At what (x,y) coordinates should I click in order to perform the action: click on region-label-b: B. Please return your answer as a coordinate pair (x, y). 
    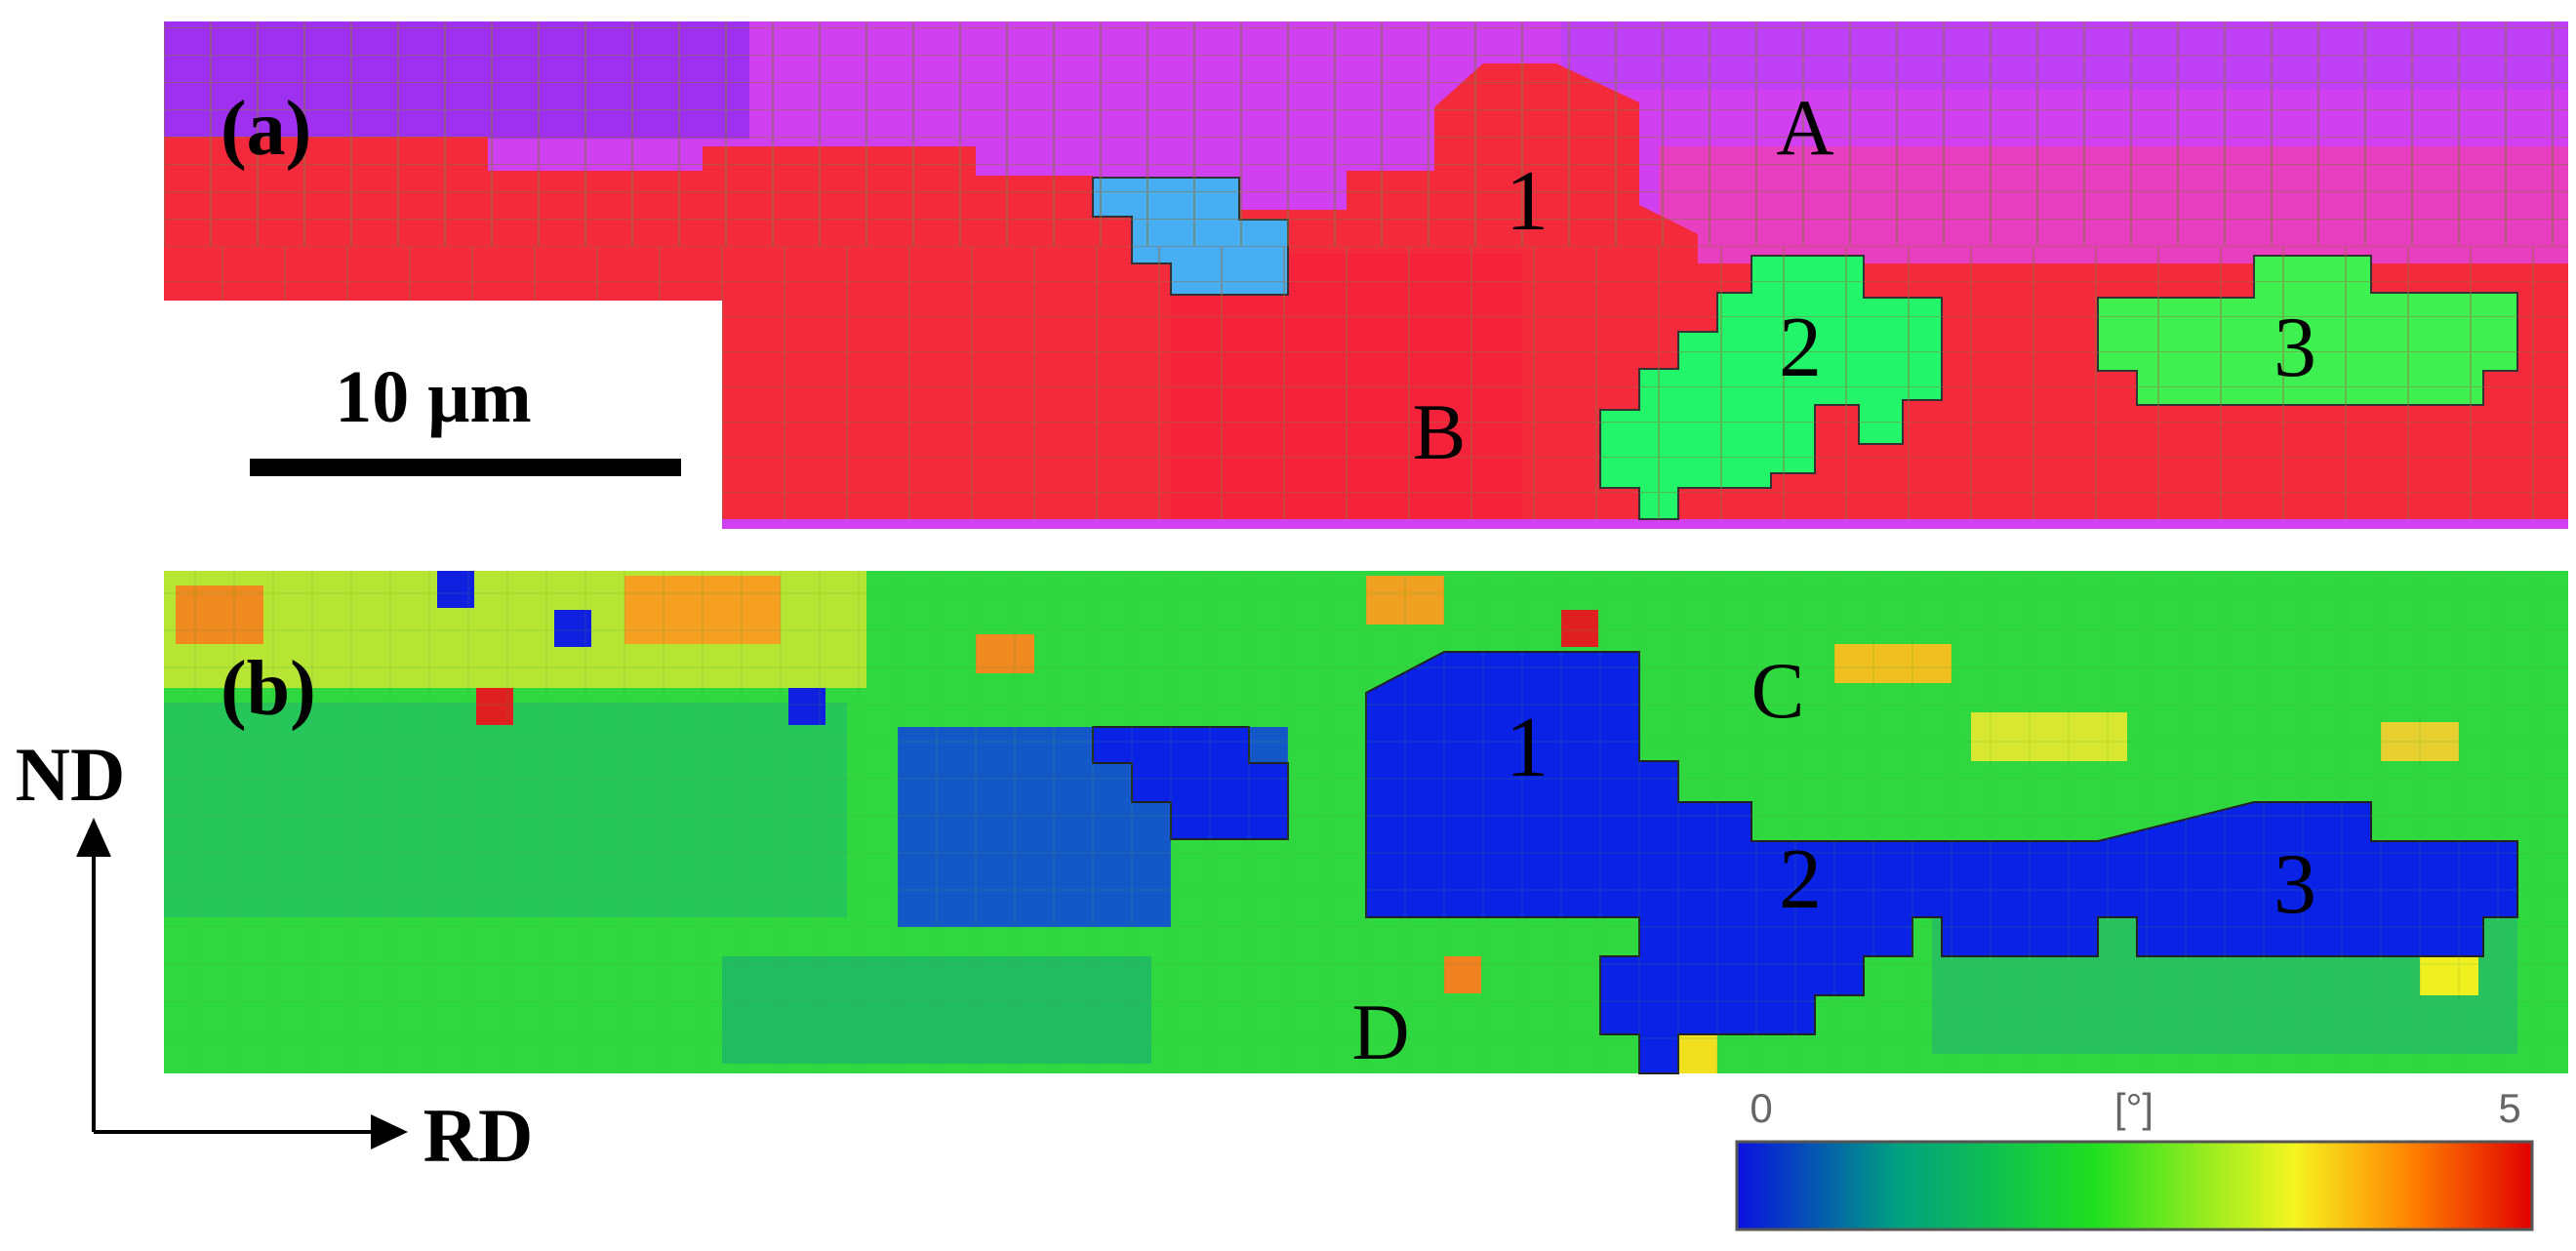
    Looking at the image, I should click on (1440, 431).